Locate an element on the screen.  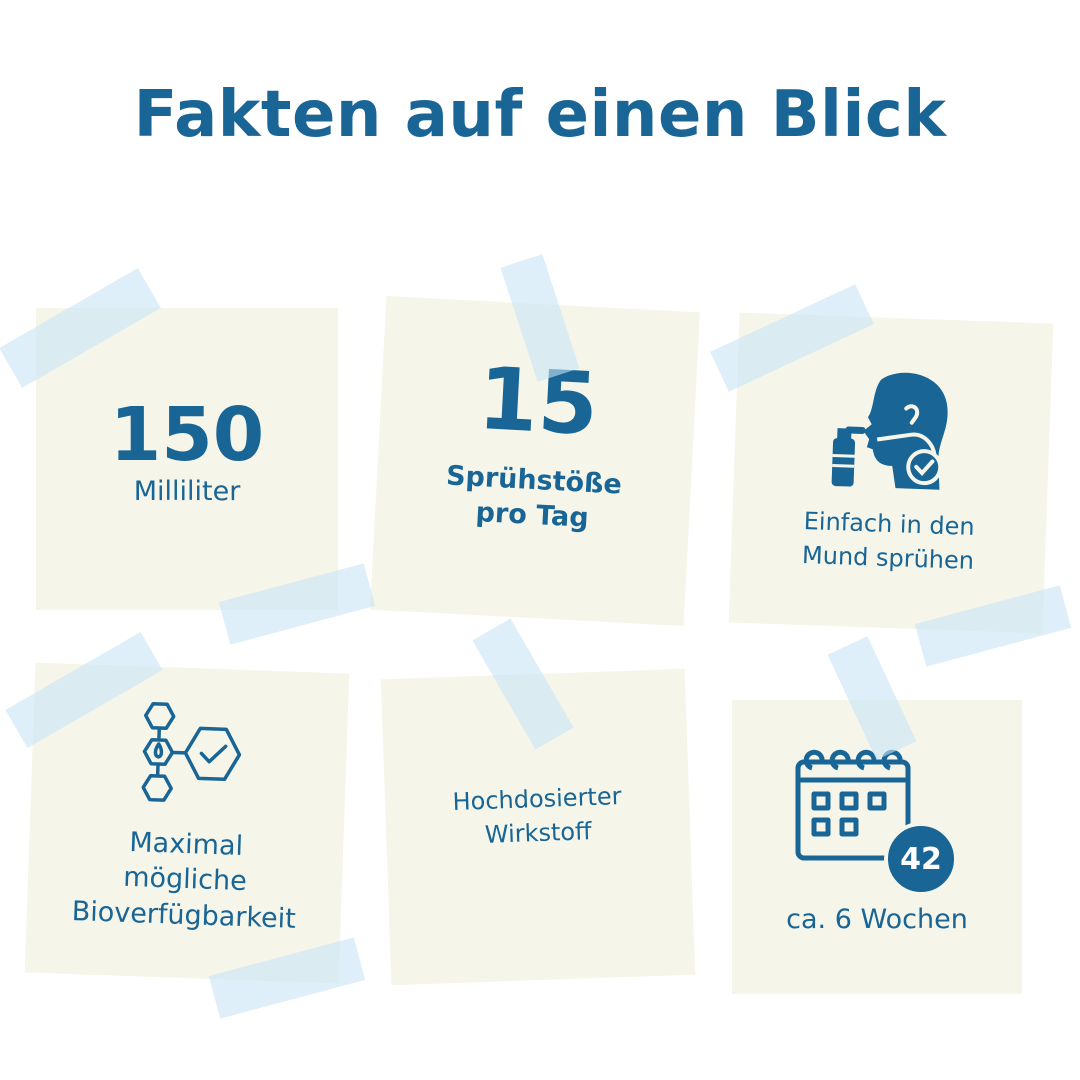
day-count: 42 is located at coordinates (921, 859).